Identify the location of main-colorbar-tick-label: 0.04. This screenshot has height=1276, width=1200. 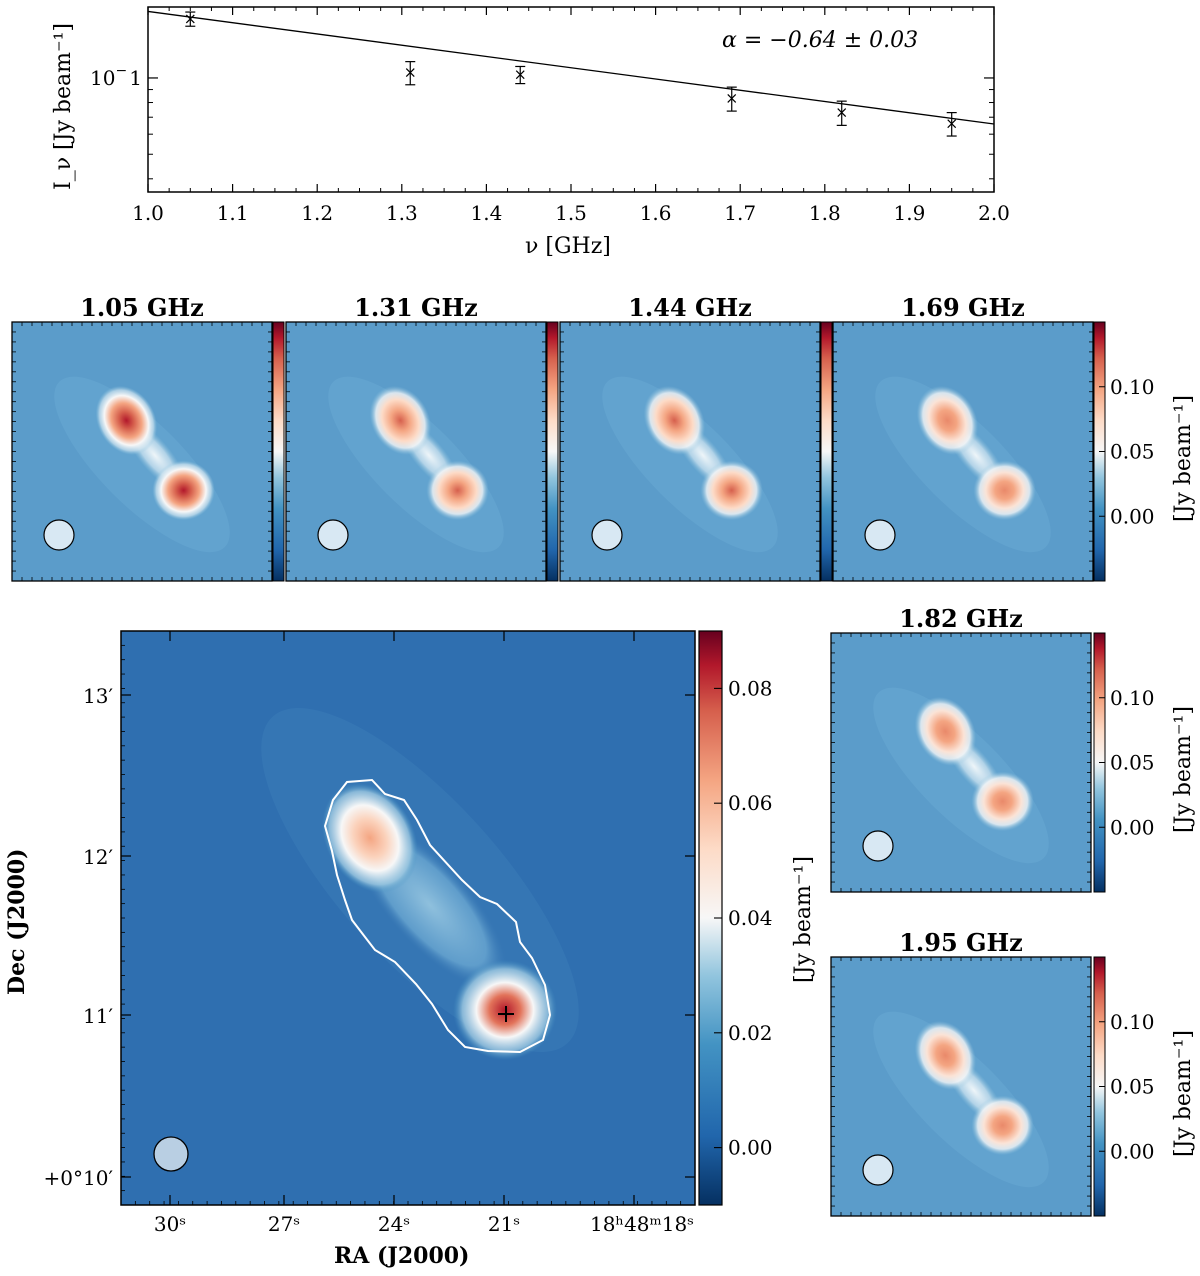
(750, 918).